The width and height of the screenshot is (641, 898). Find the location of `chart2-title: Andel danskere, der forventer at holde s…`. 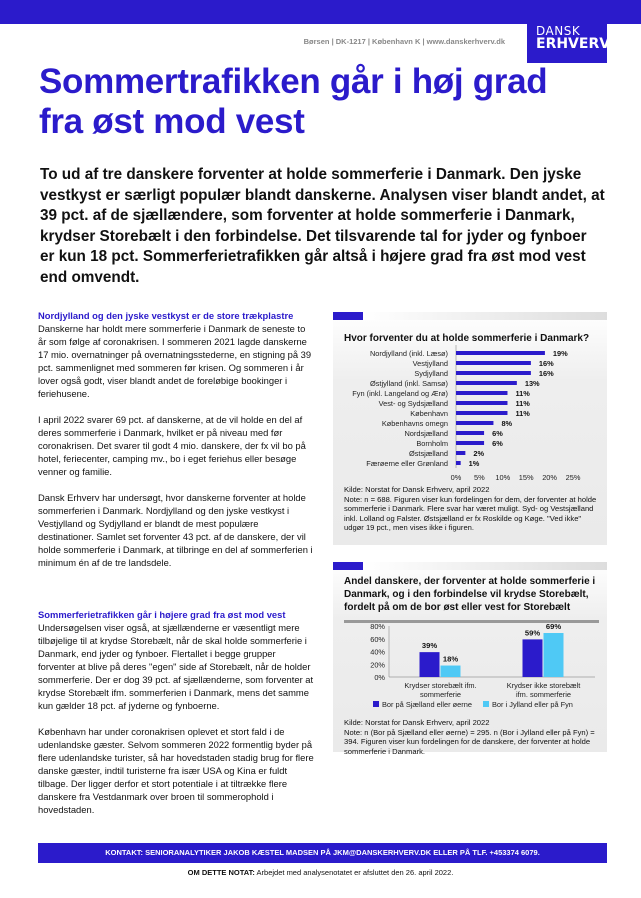

chart2-title: Andel danskere, der forventer at holde s… is located at coordinates (470, 594).